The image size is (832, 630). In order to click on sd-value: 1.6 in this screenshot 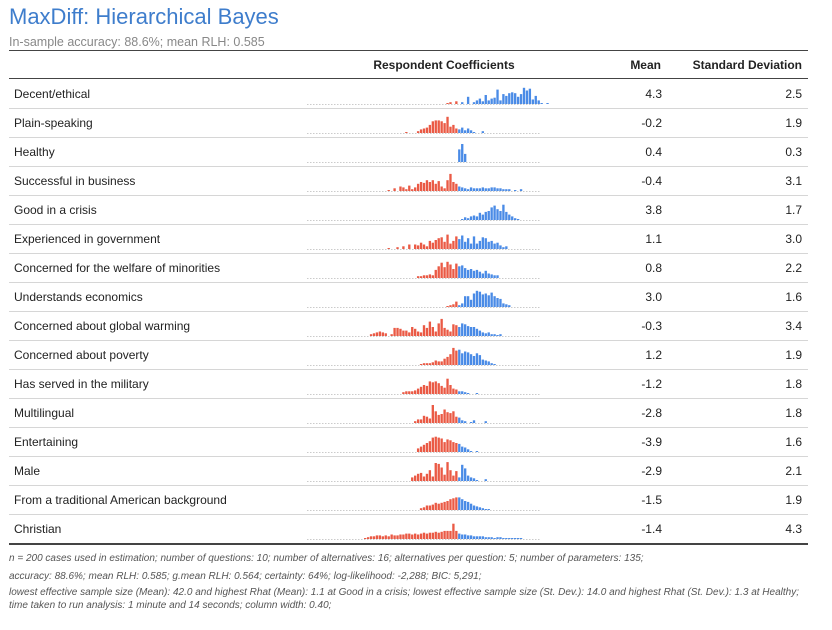, I will do `click(793, 297)`.